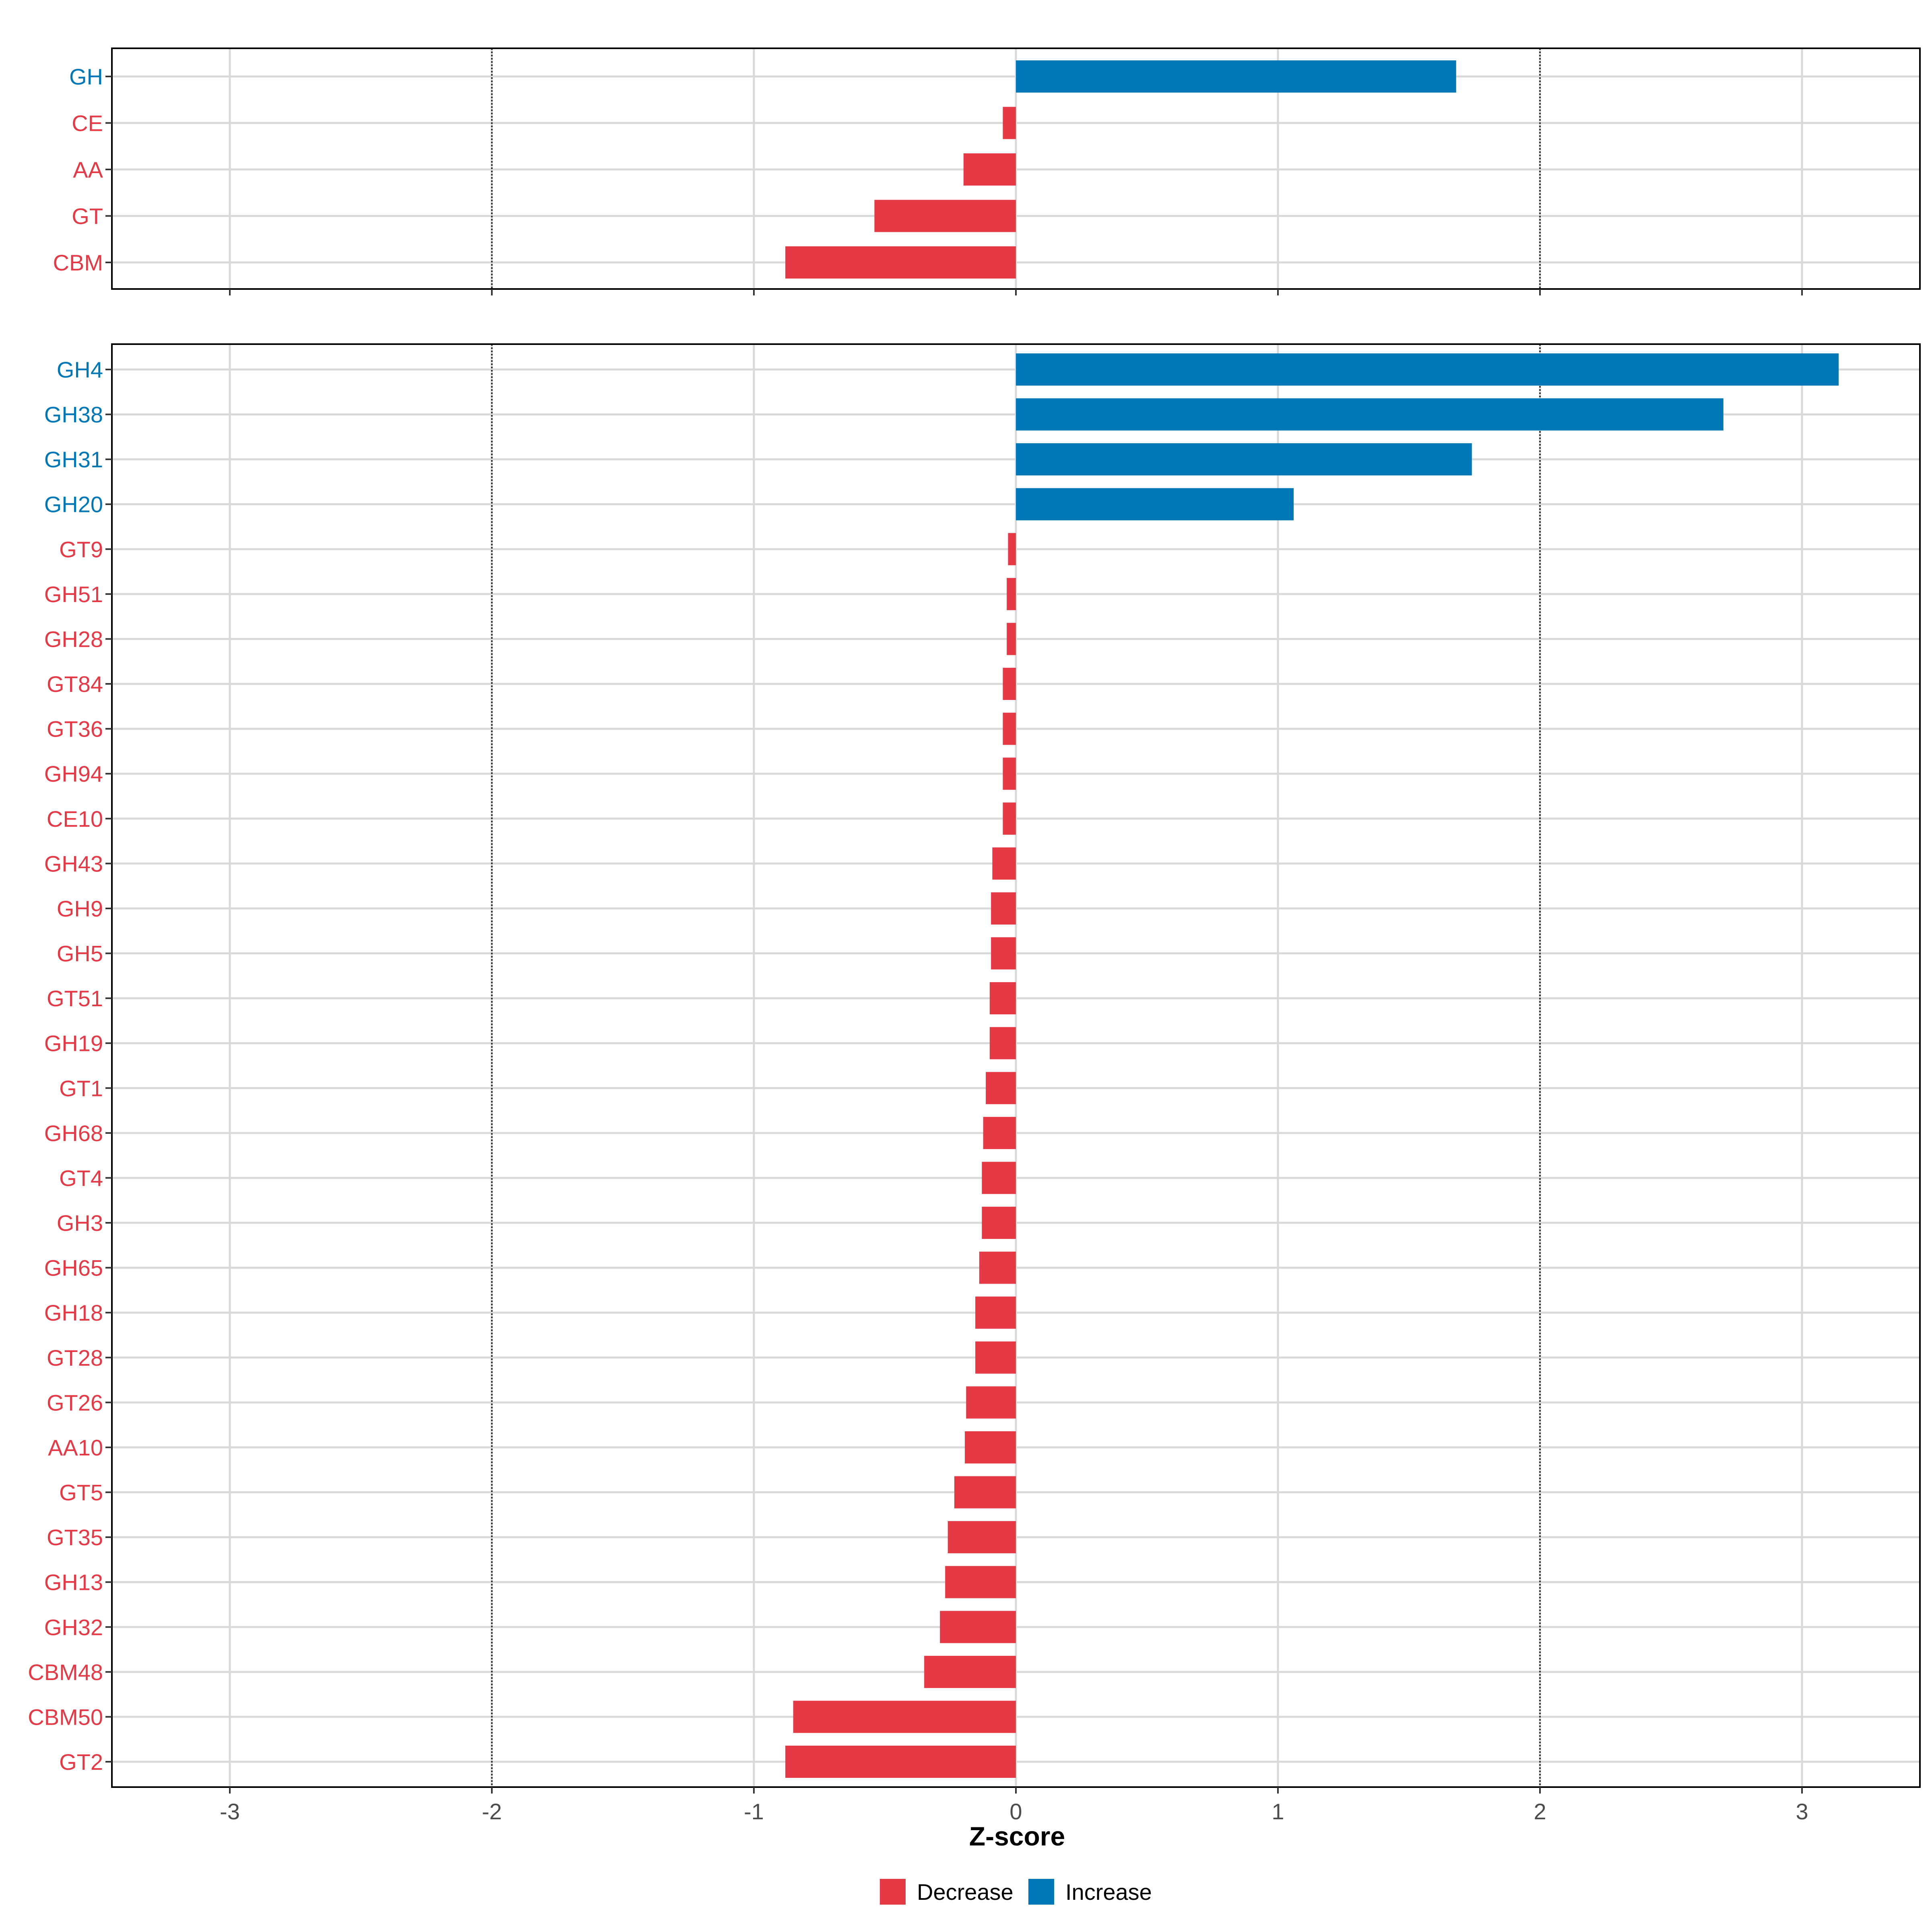  What do you see at coordinates (87, 123) in the screenshot?
I see `category-label-ce: CE` at bounding box center [87, 123].